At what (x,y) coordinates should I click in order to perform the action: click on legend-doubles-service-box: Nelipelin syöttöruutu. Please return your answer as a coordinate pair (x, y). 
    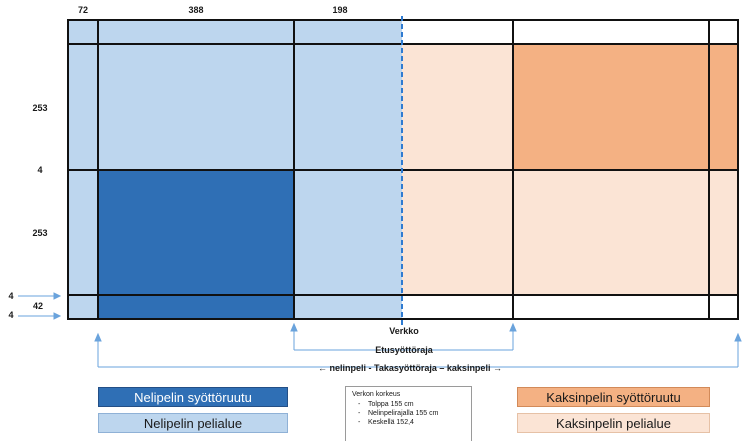
    Looking at the image, I should click on (193, 397).